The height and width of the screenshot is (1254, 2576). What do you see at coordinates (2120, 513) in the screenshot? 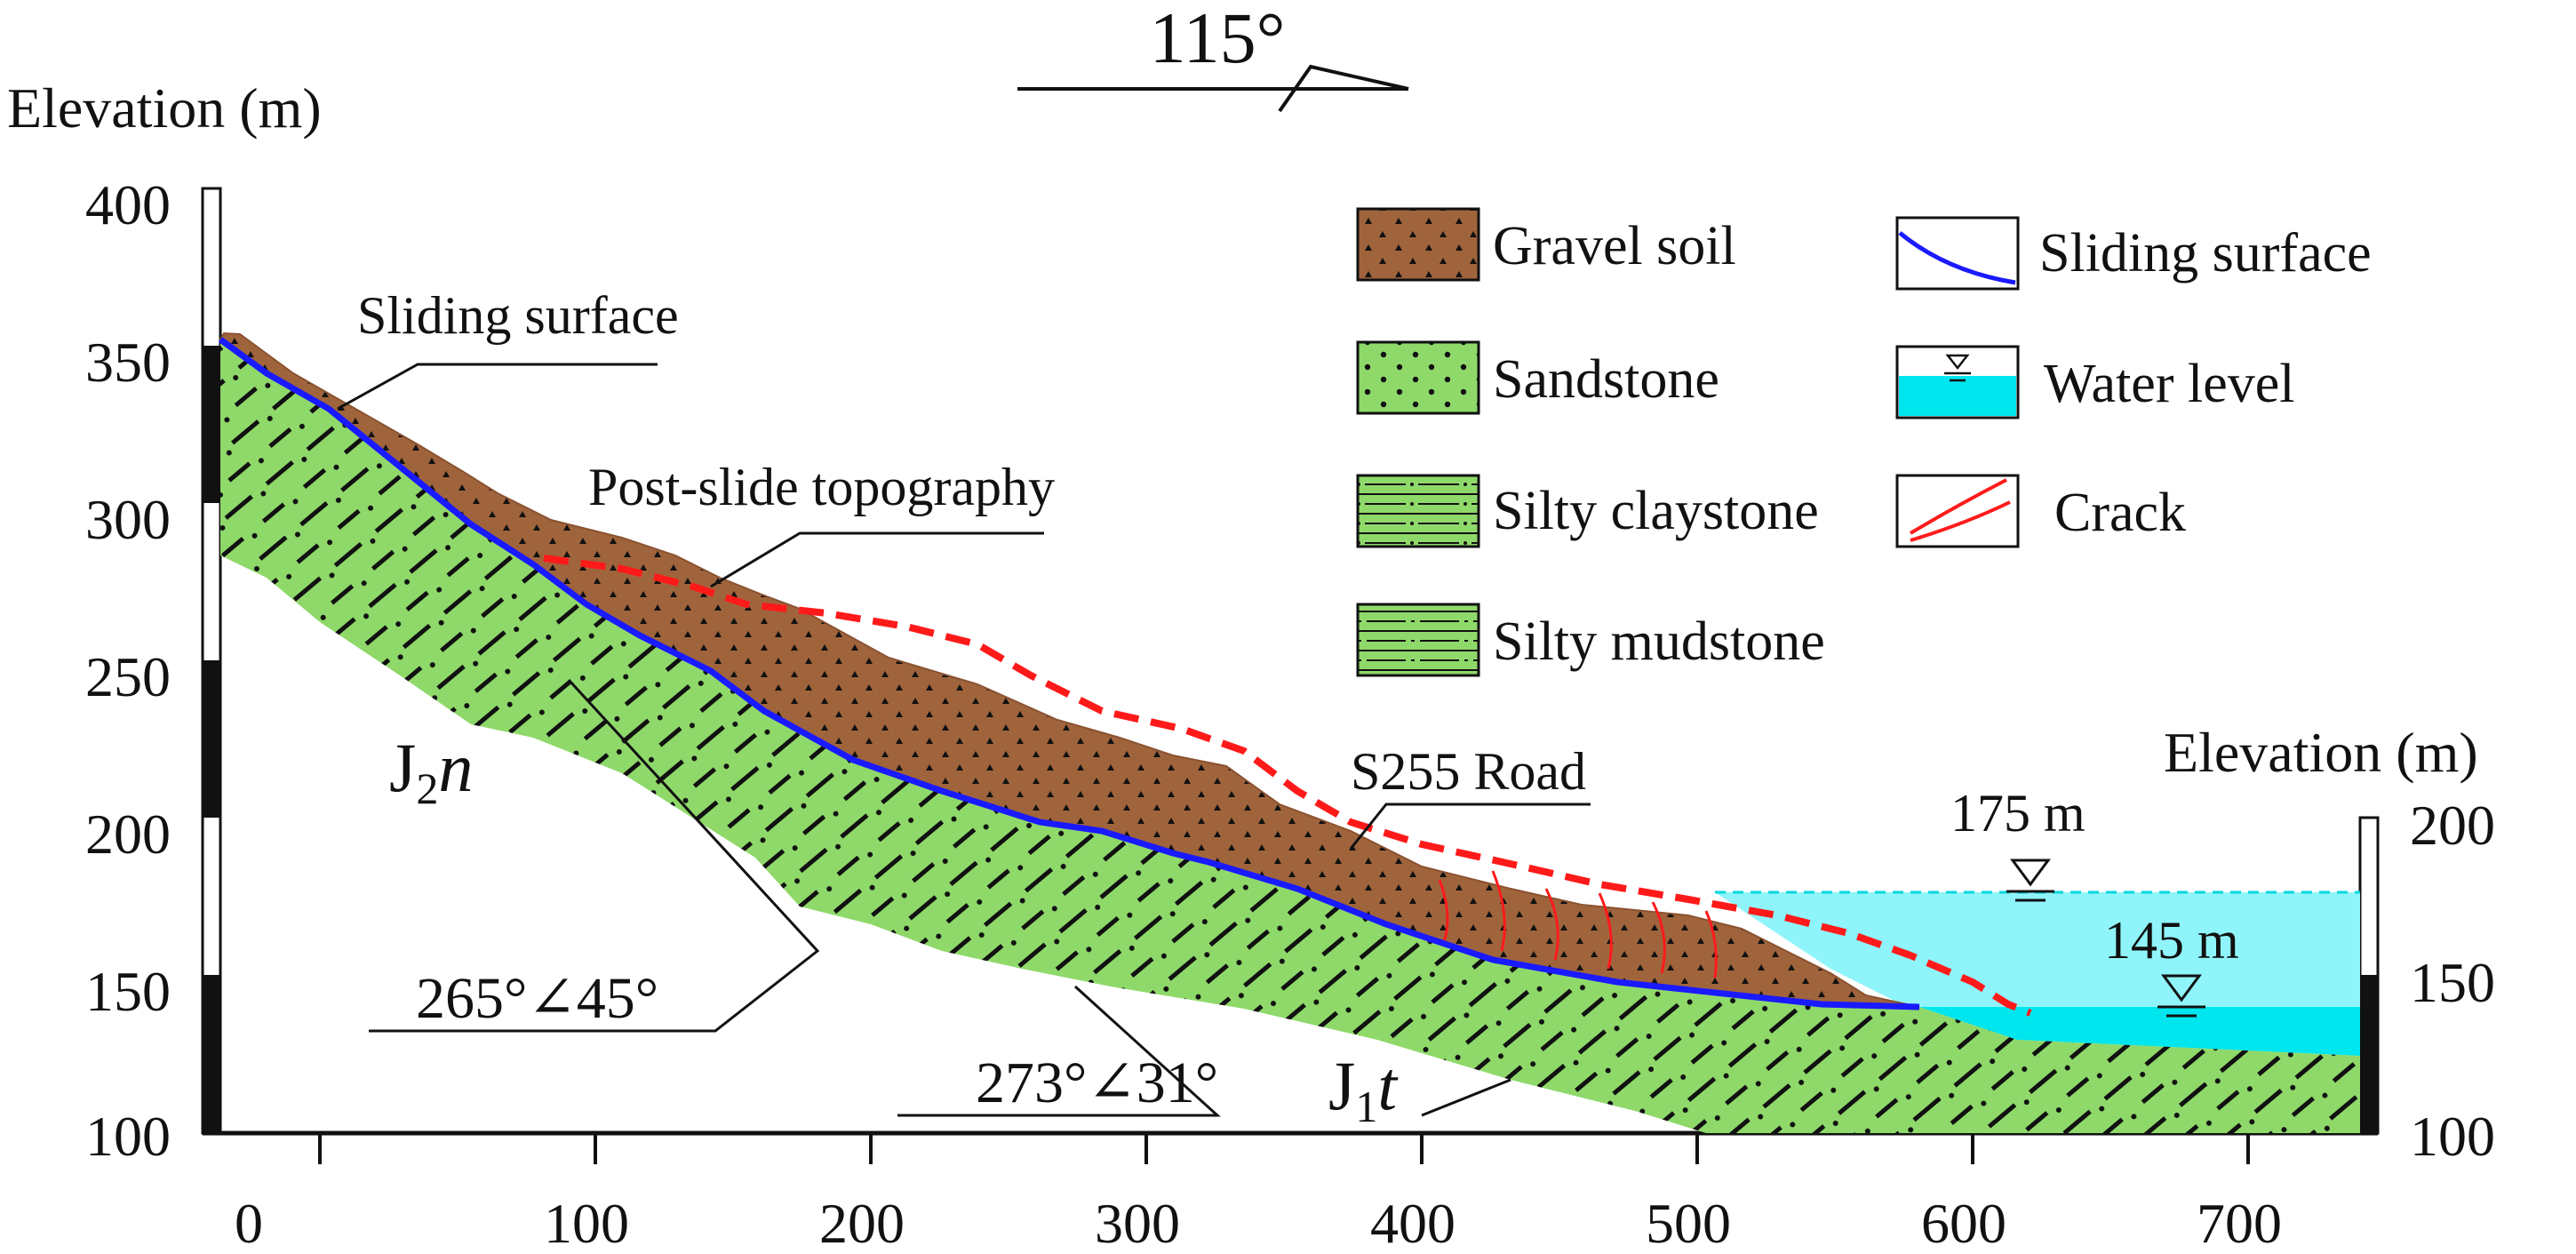
I see `legend-crack-label: Crack` at bounding box center [2120, 513].